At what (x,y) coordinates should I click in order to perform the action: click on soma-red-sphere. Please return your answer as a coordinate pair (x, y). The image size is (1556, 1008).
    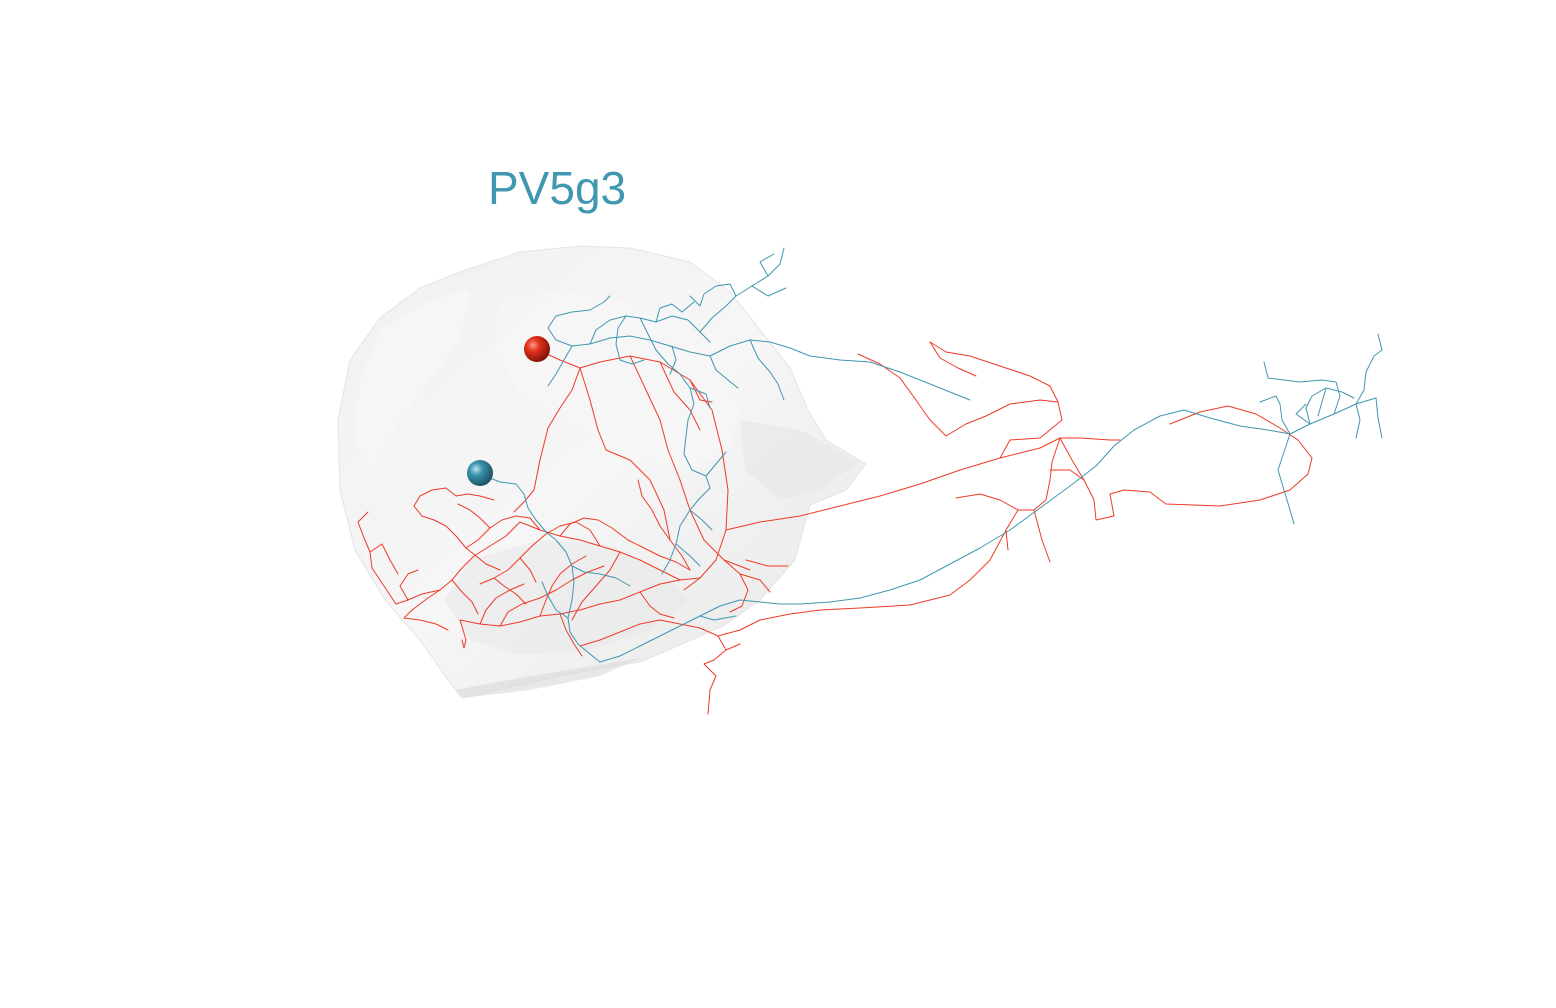
    Looking at the image, I should click on (537, 349).